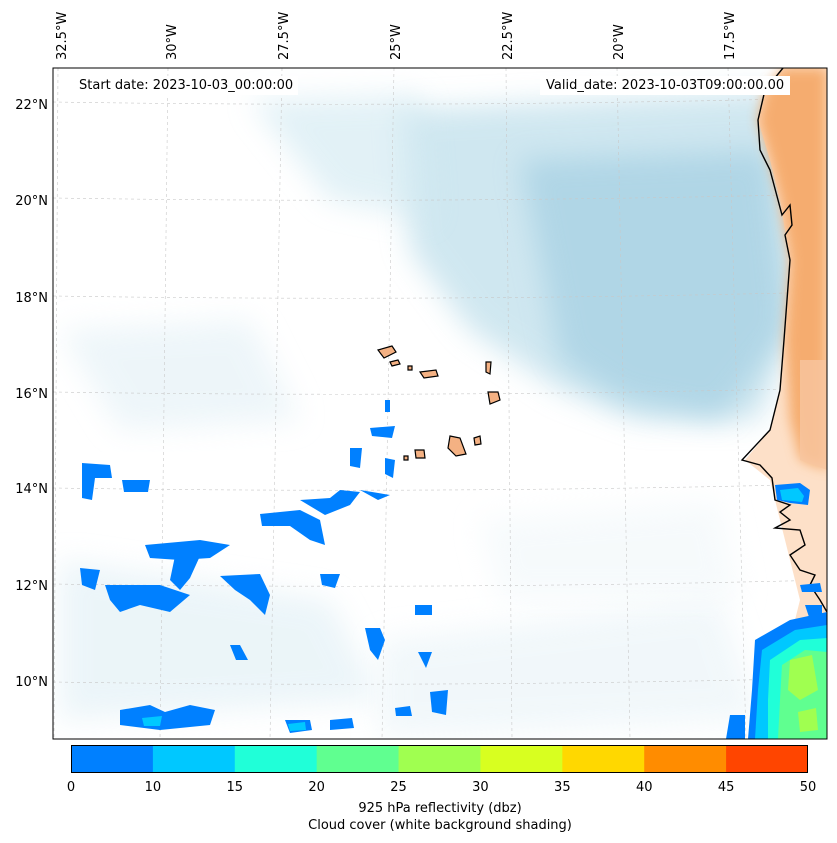 The image size is (837, 843). Describe the element at coordinates (808, 787) in the screenshot. I see `colorbar-tick-label: 50` at that location.